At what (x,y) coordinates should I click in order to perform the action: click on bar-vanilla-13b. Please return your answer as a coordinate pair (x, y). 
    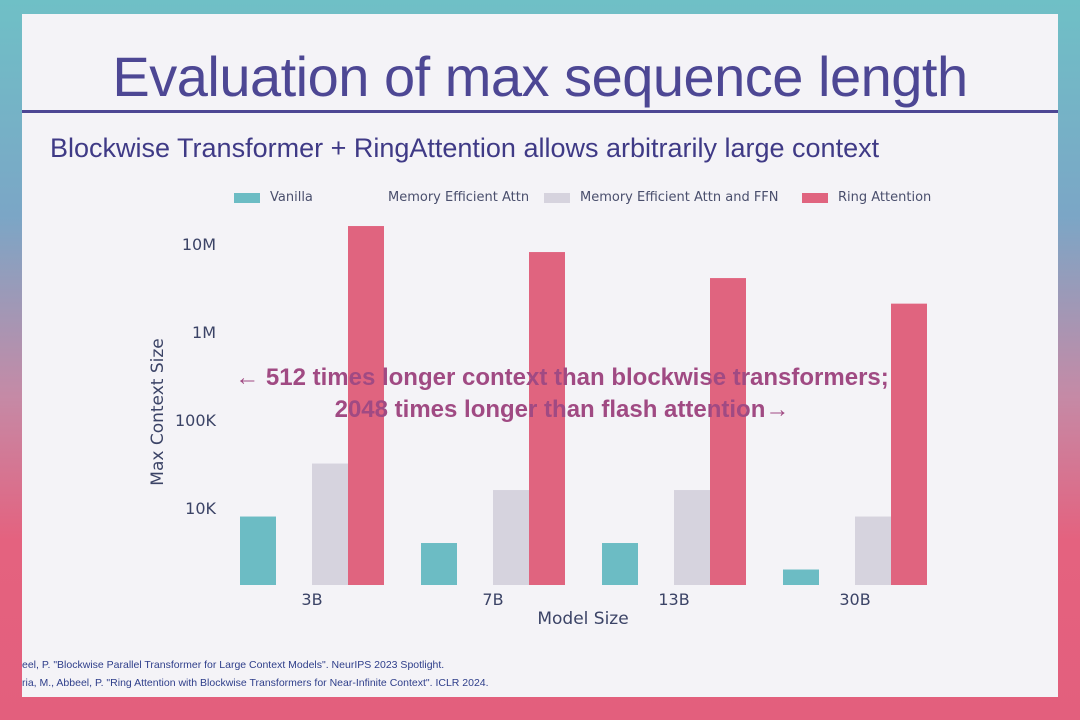
    Looking at the image, I should click on (620, 564).